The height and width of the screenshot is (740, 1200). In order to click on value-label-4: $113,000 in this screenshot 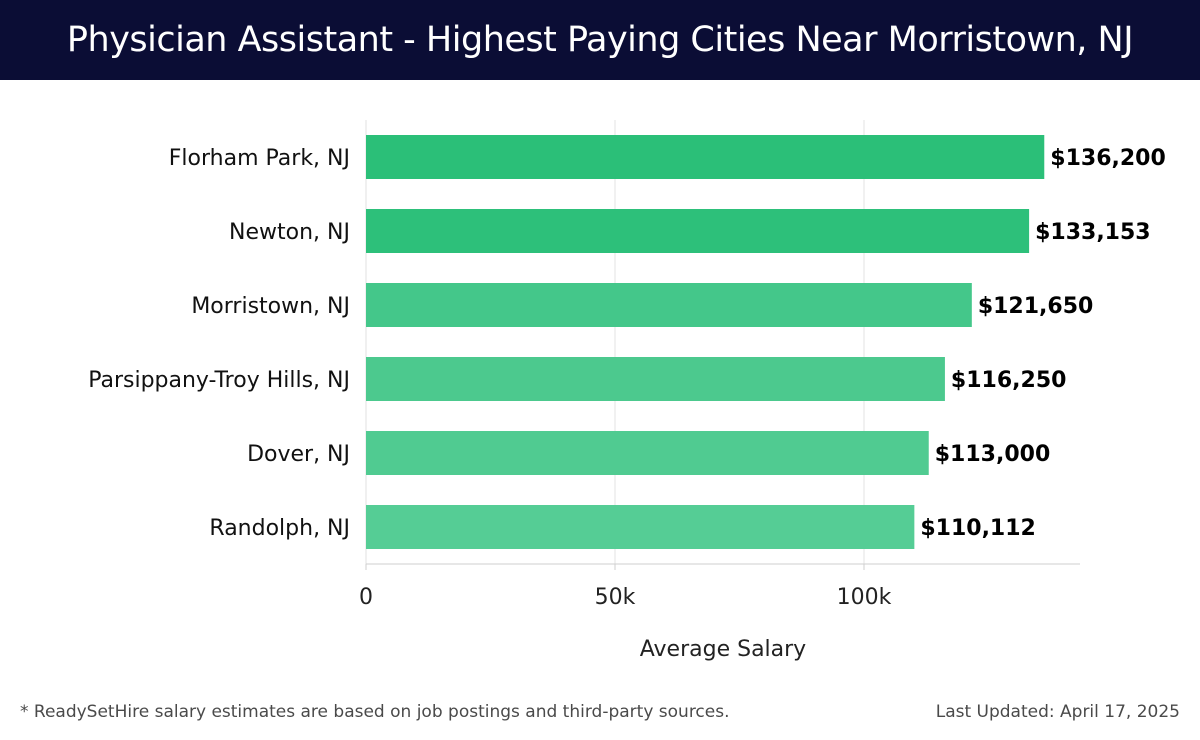, I will do `click(993, 454)`.